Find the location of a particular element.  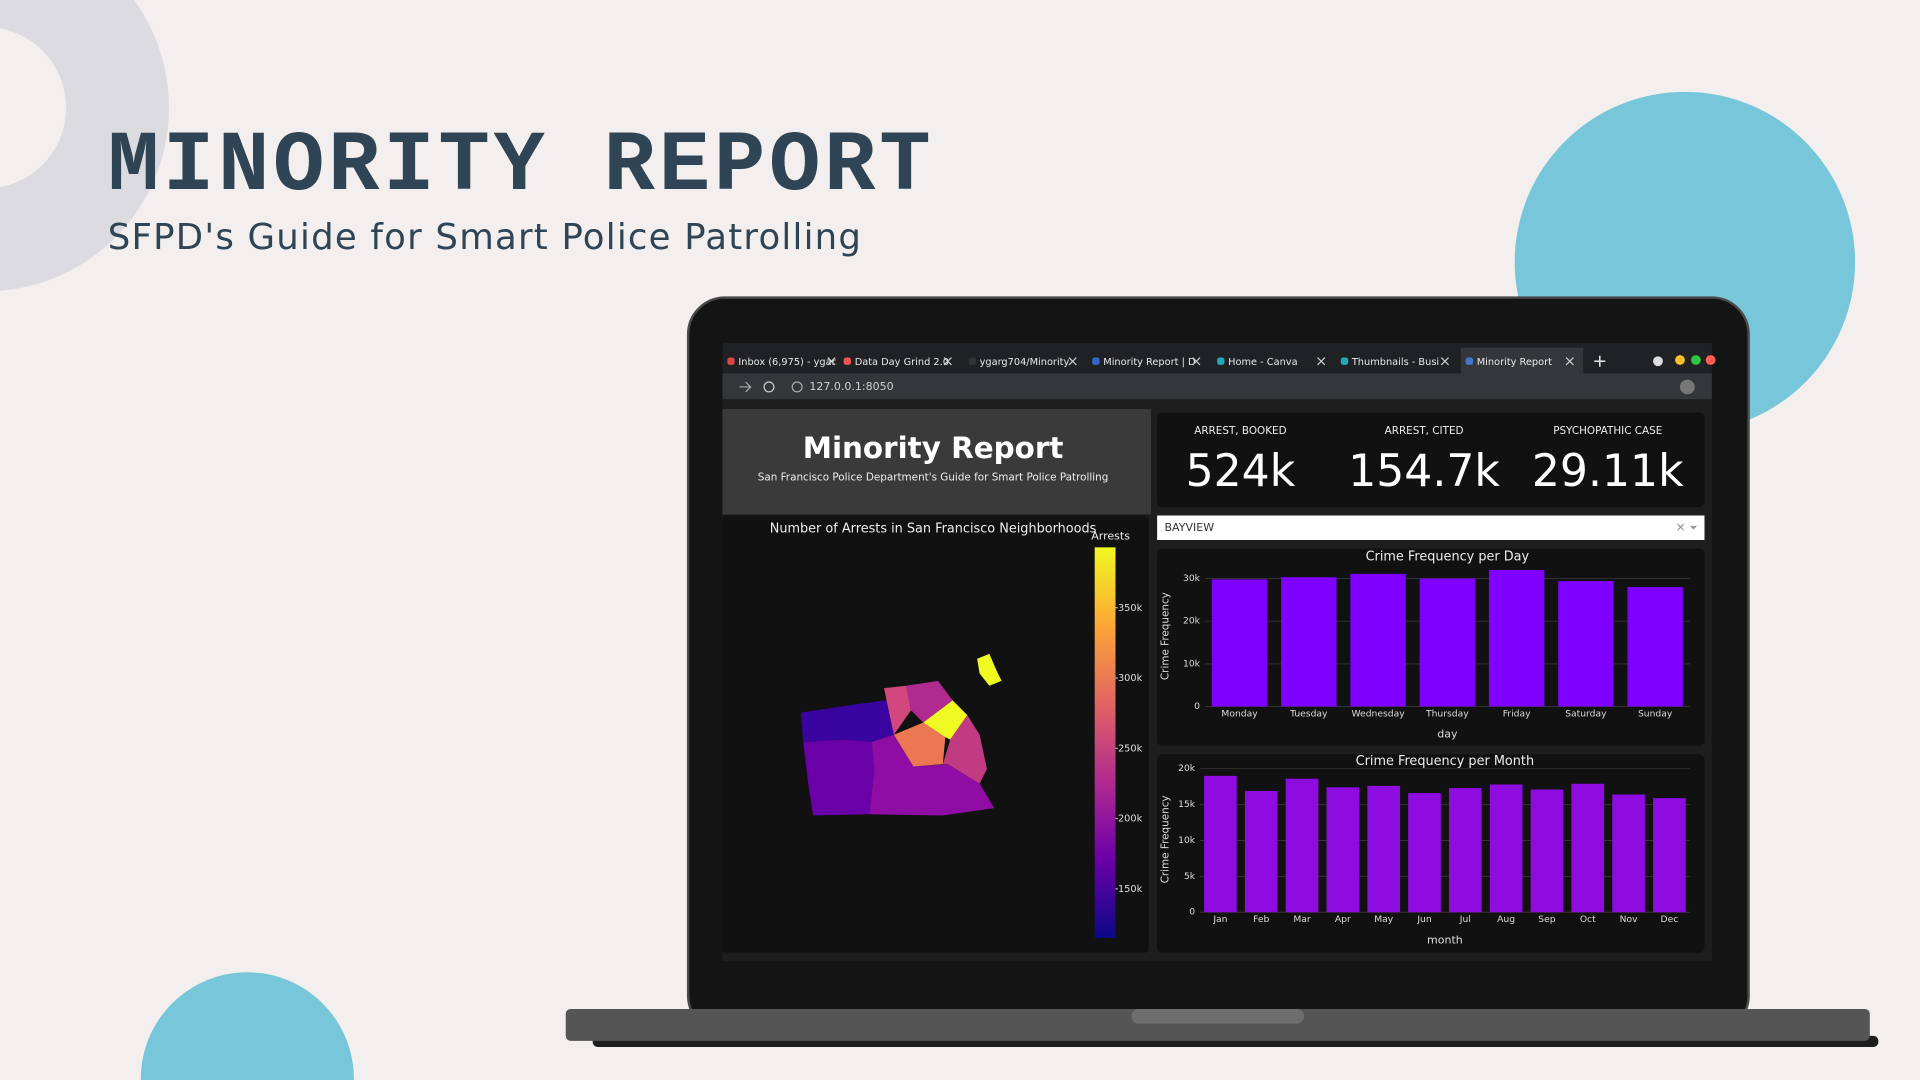

tab-title: Minority Report is located at coordinates (1514, 362).